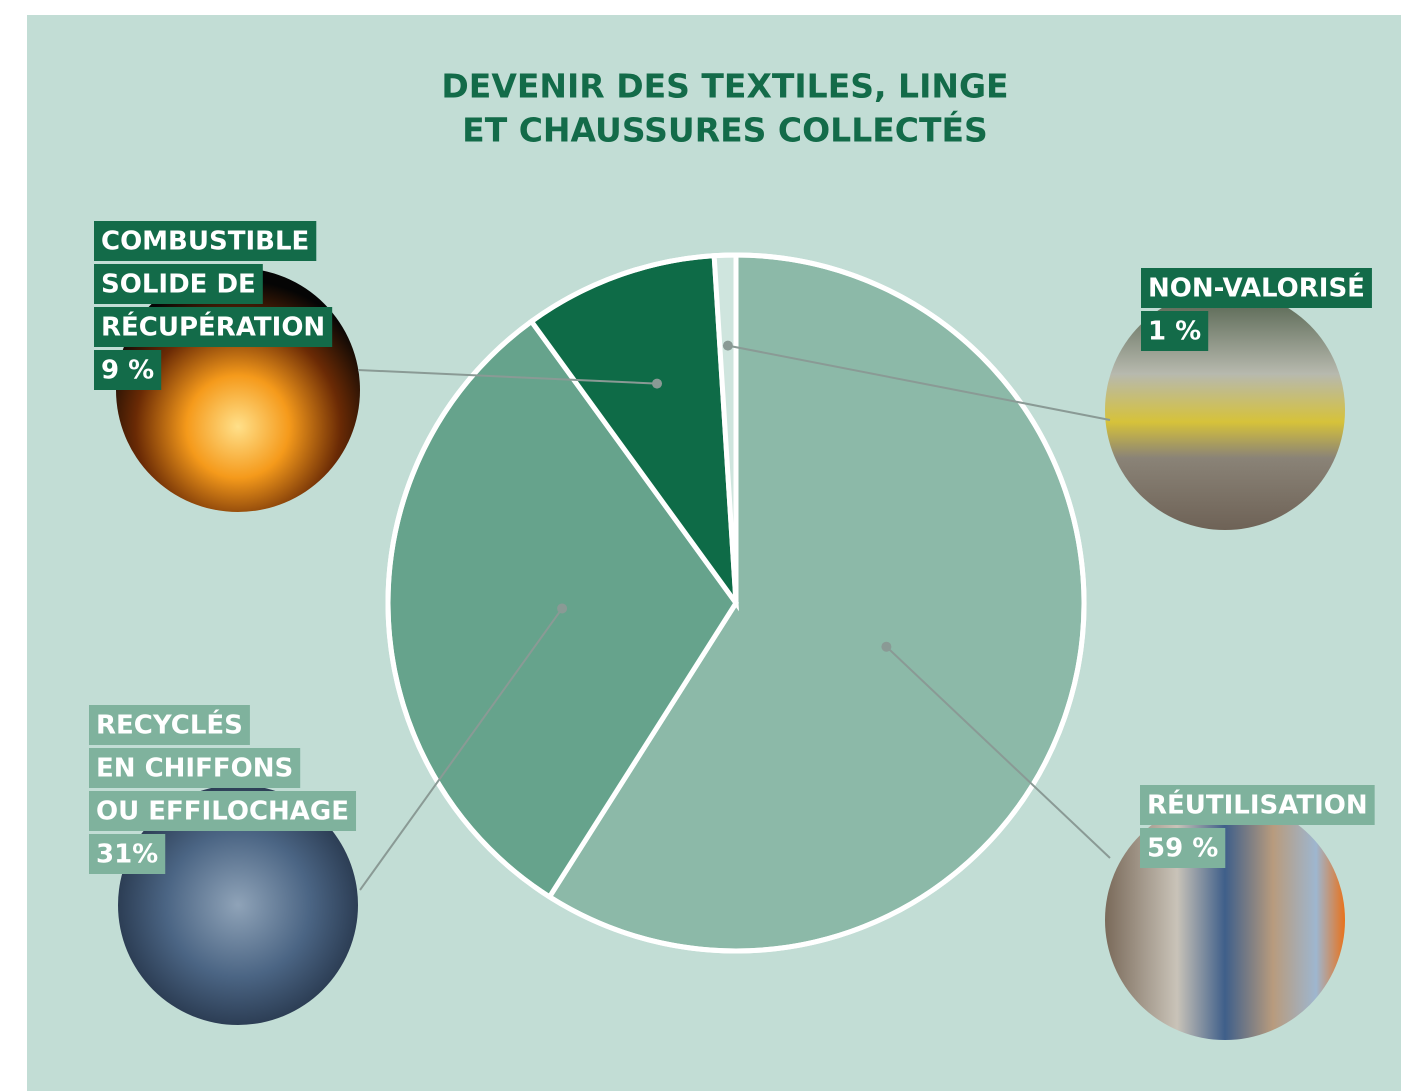  I want to click on value-label: 31%, so click(127, 855).